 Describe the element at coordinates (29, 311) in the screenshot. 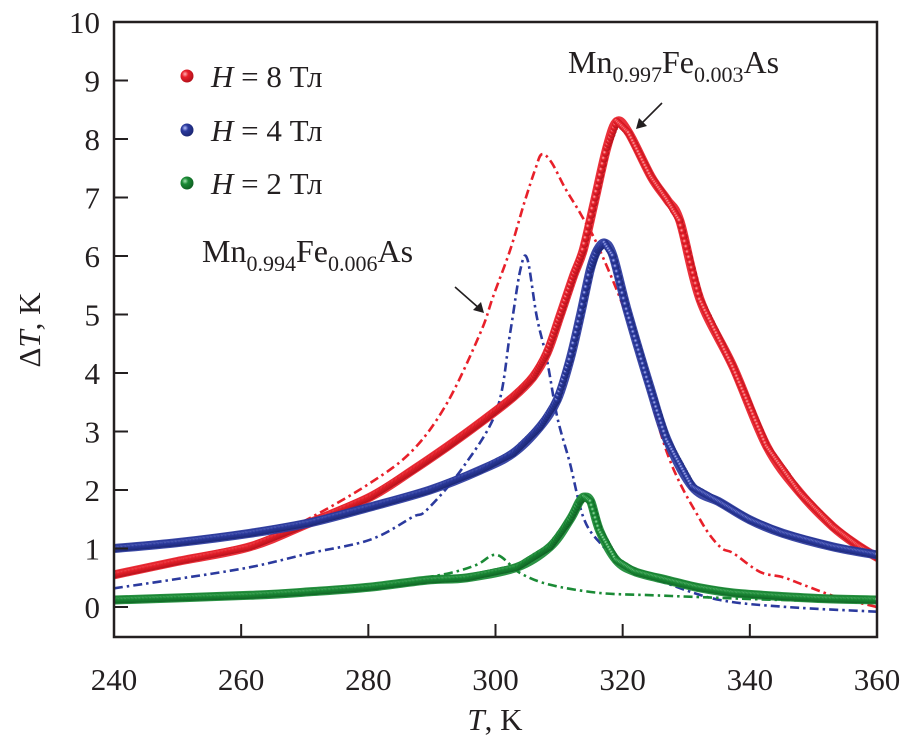

I see `y-axis-title-unit: , K` at that location.